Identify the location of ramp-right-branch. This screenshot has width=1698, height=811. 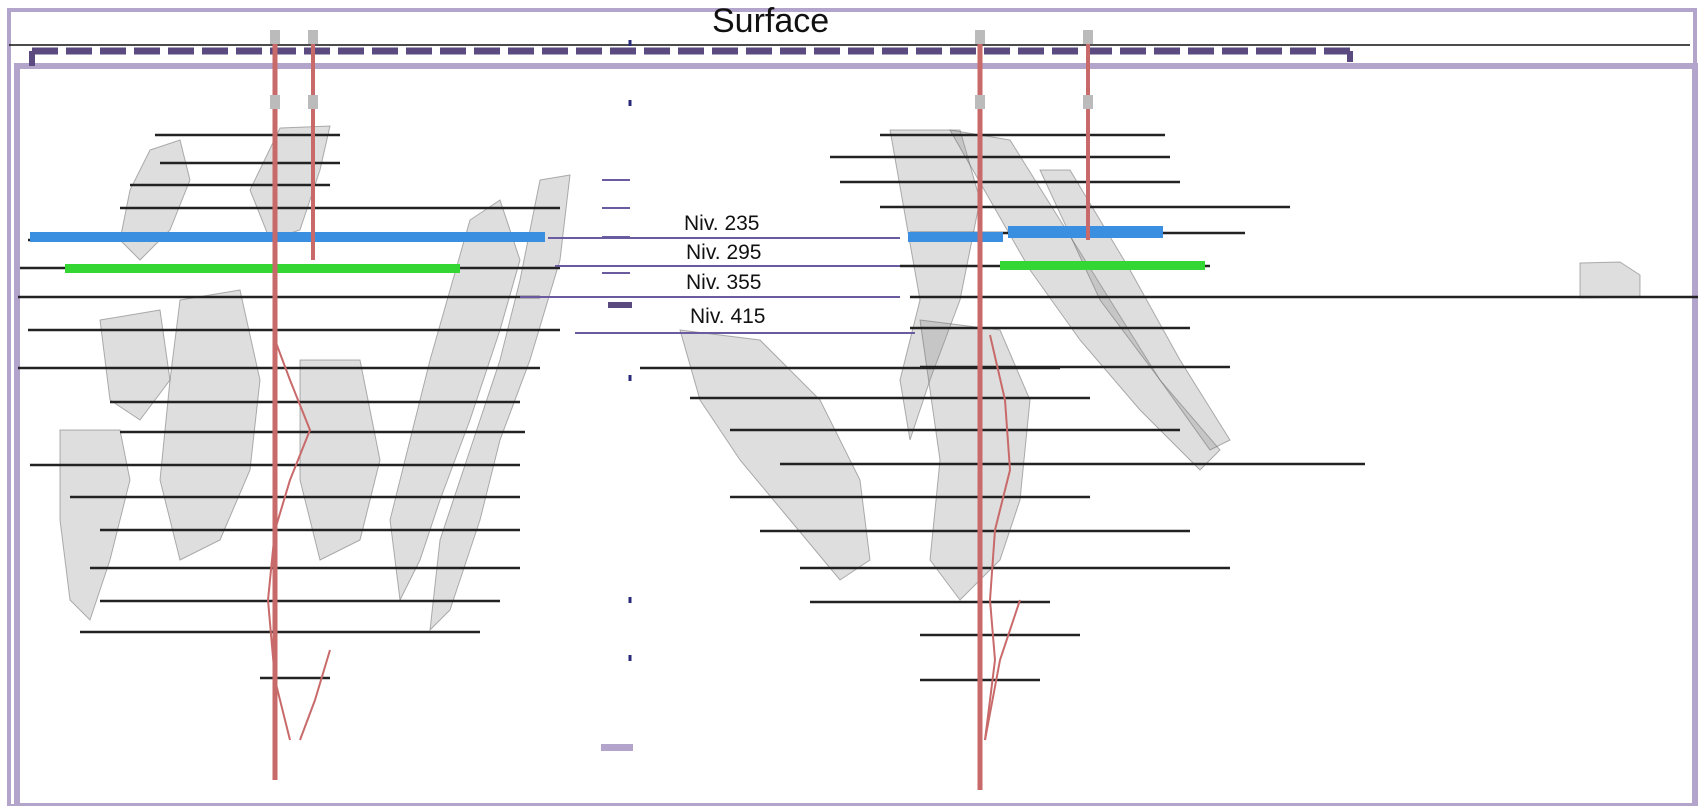
(1002, 670).